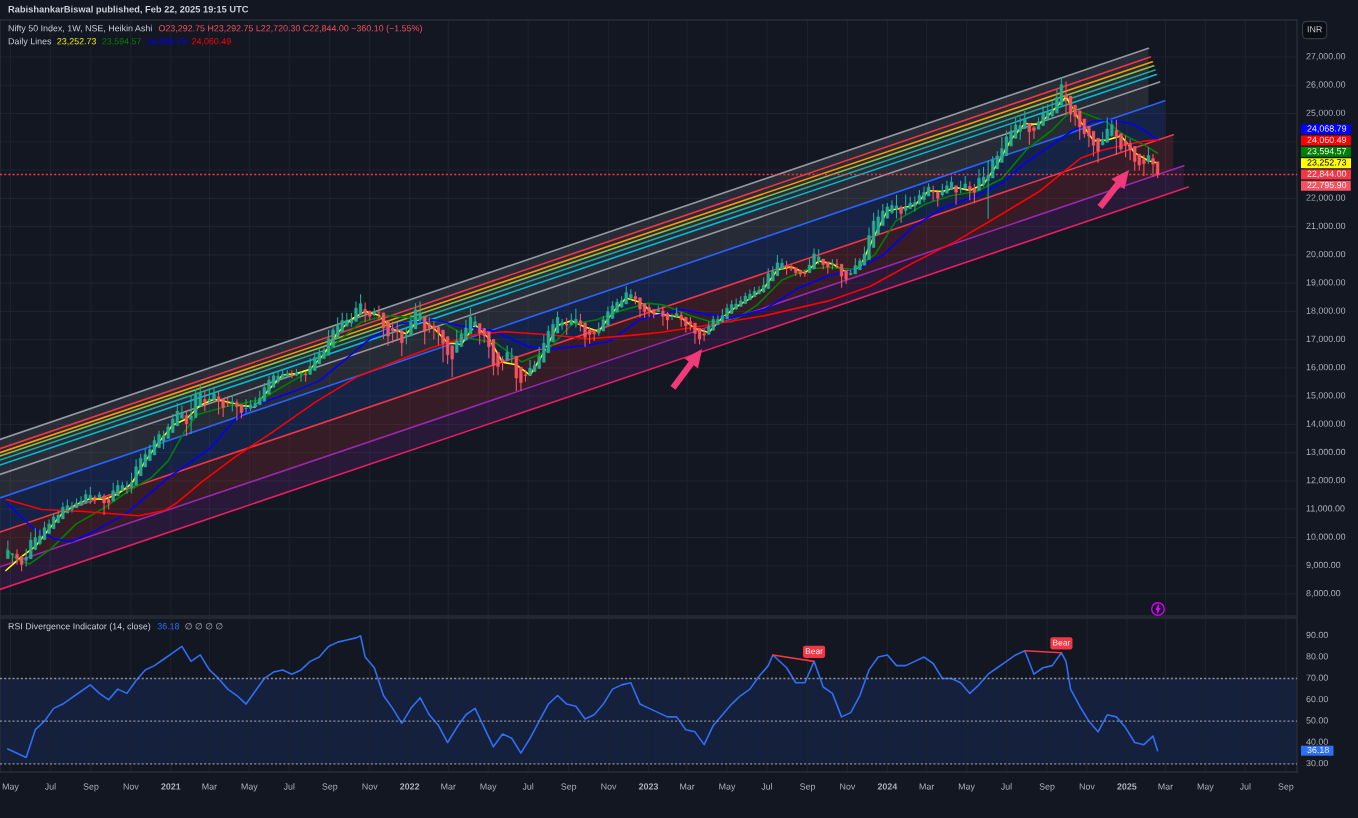  I want to click on y-axis-title: INR, so click(1314, 29).